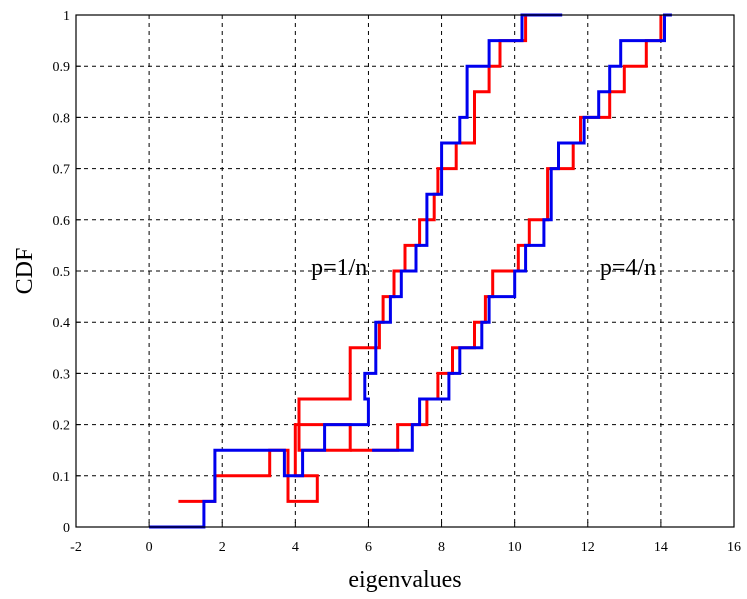 Image resolution: width=747 pixels, height=599 pixels. Describe the element at coordinates (62, 272) in the screenshot. I see `y-tick-label: 0.5` at that location.